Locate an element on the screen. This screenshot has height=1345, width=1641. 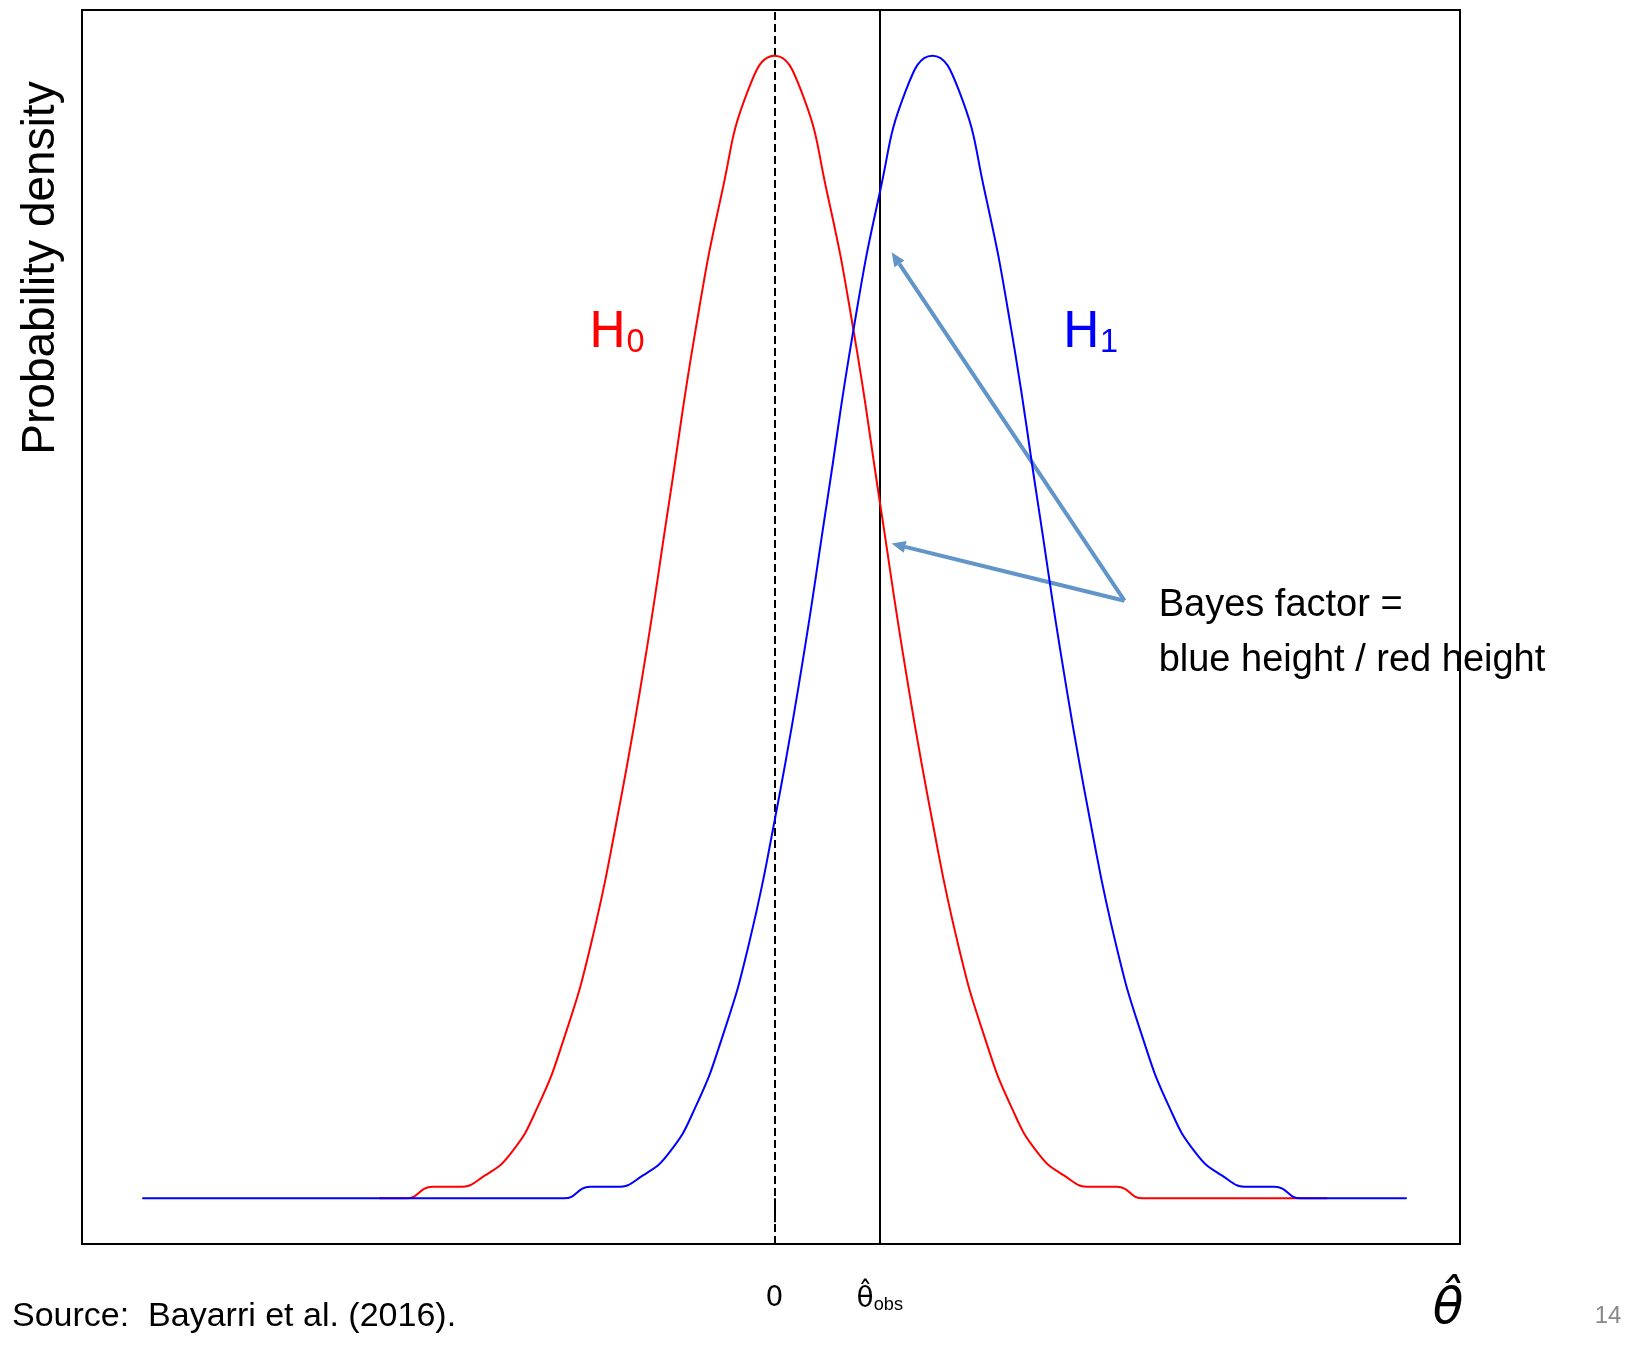
source-note: Source: Bayarri et al. (2016). is located at coordinates (234, 1314).